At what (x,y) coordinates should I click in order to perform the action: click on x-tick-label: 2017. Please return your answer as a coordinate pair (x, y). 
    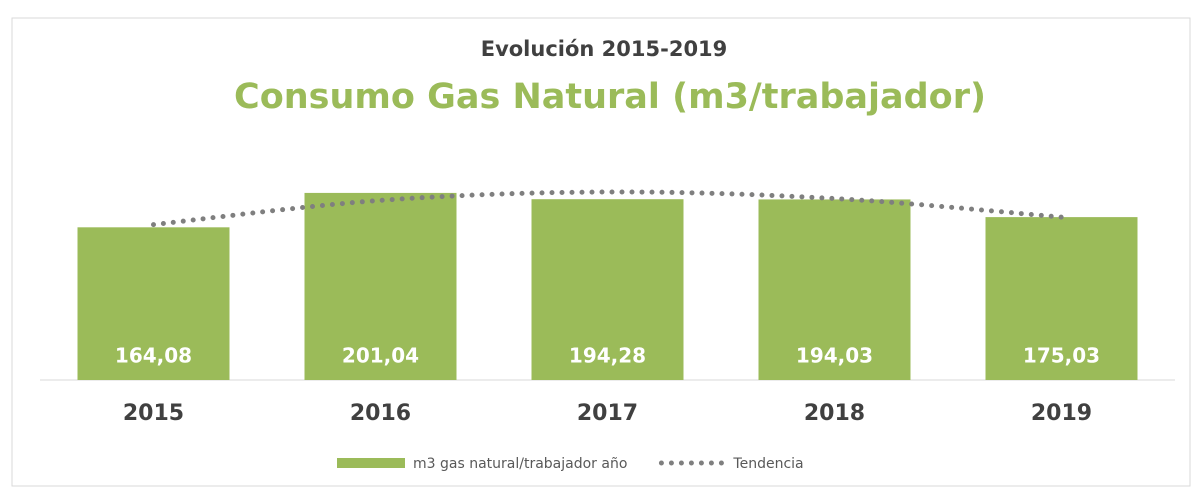
    Looking at the image, I should click on (607, 413).